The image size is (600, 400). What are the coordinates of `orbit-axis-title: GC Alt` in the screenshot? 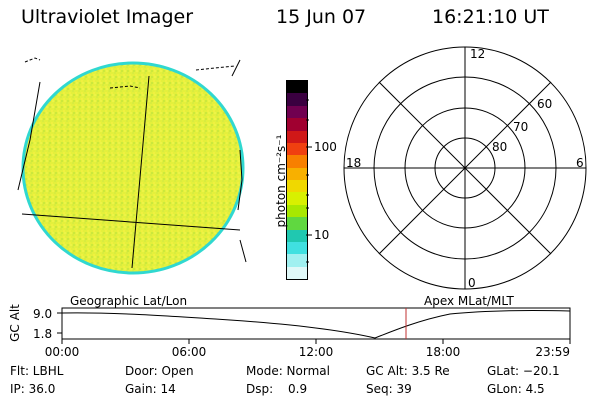 It's located at (15, 323).